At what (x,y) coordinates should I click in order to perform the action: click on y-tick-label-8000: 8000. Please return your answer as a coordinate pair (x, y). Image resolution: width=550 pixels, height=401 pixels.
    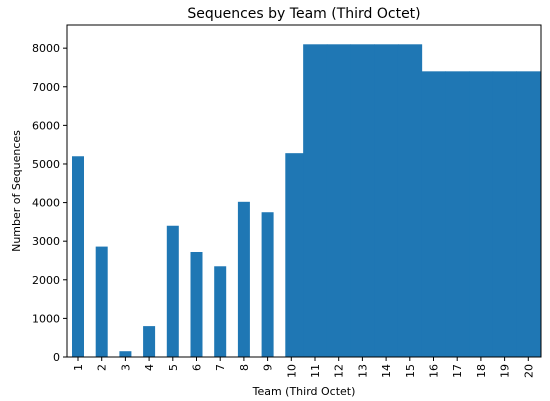
    Looking at the image, I should click on (46, 48).